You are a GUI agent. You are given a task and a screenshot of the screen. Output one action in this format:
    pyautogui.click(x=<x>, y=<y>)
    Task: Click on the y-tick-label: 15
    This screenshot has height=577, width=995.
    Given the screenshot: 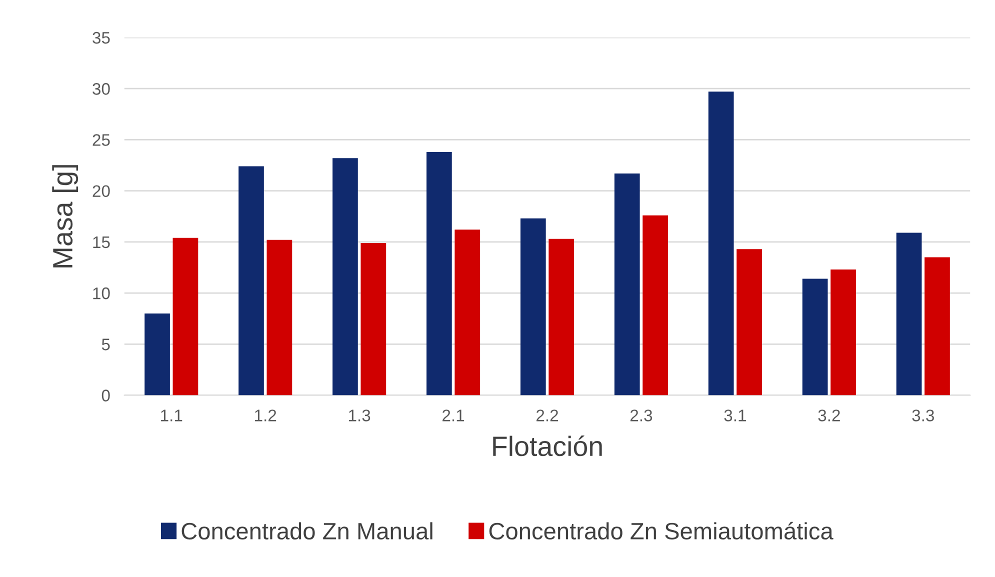 What is the action you would take?
    pyautogui.click(x=101, y=242)
    